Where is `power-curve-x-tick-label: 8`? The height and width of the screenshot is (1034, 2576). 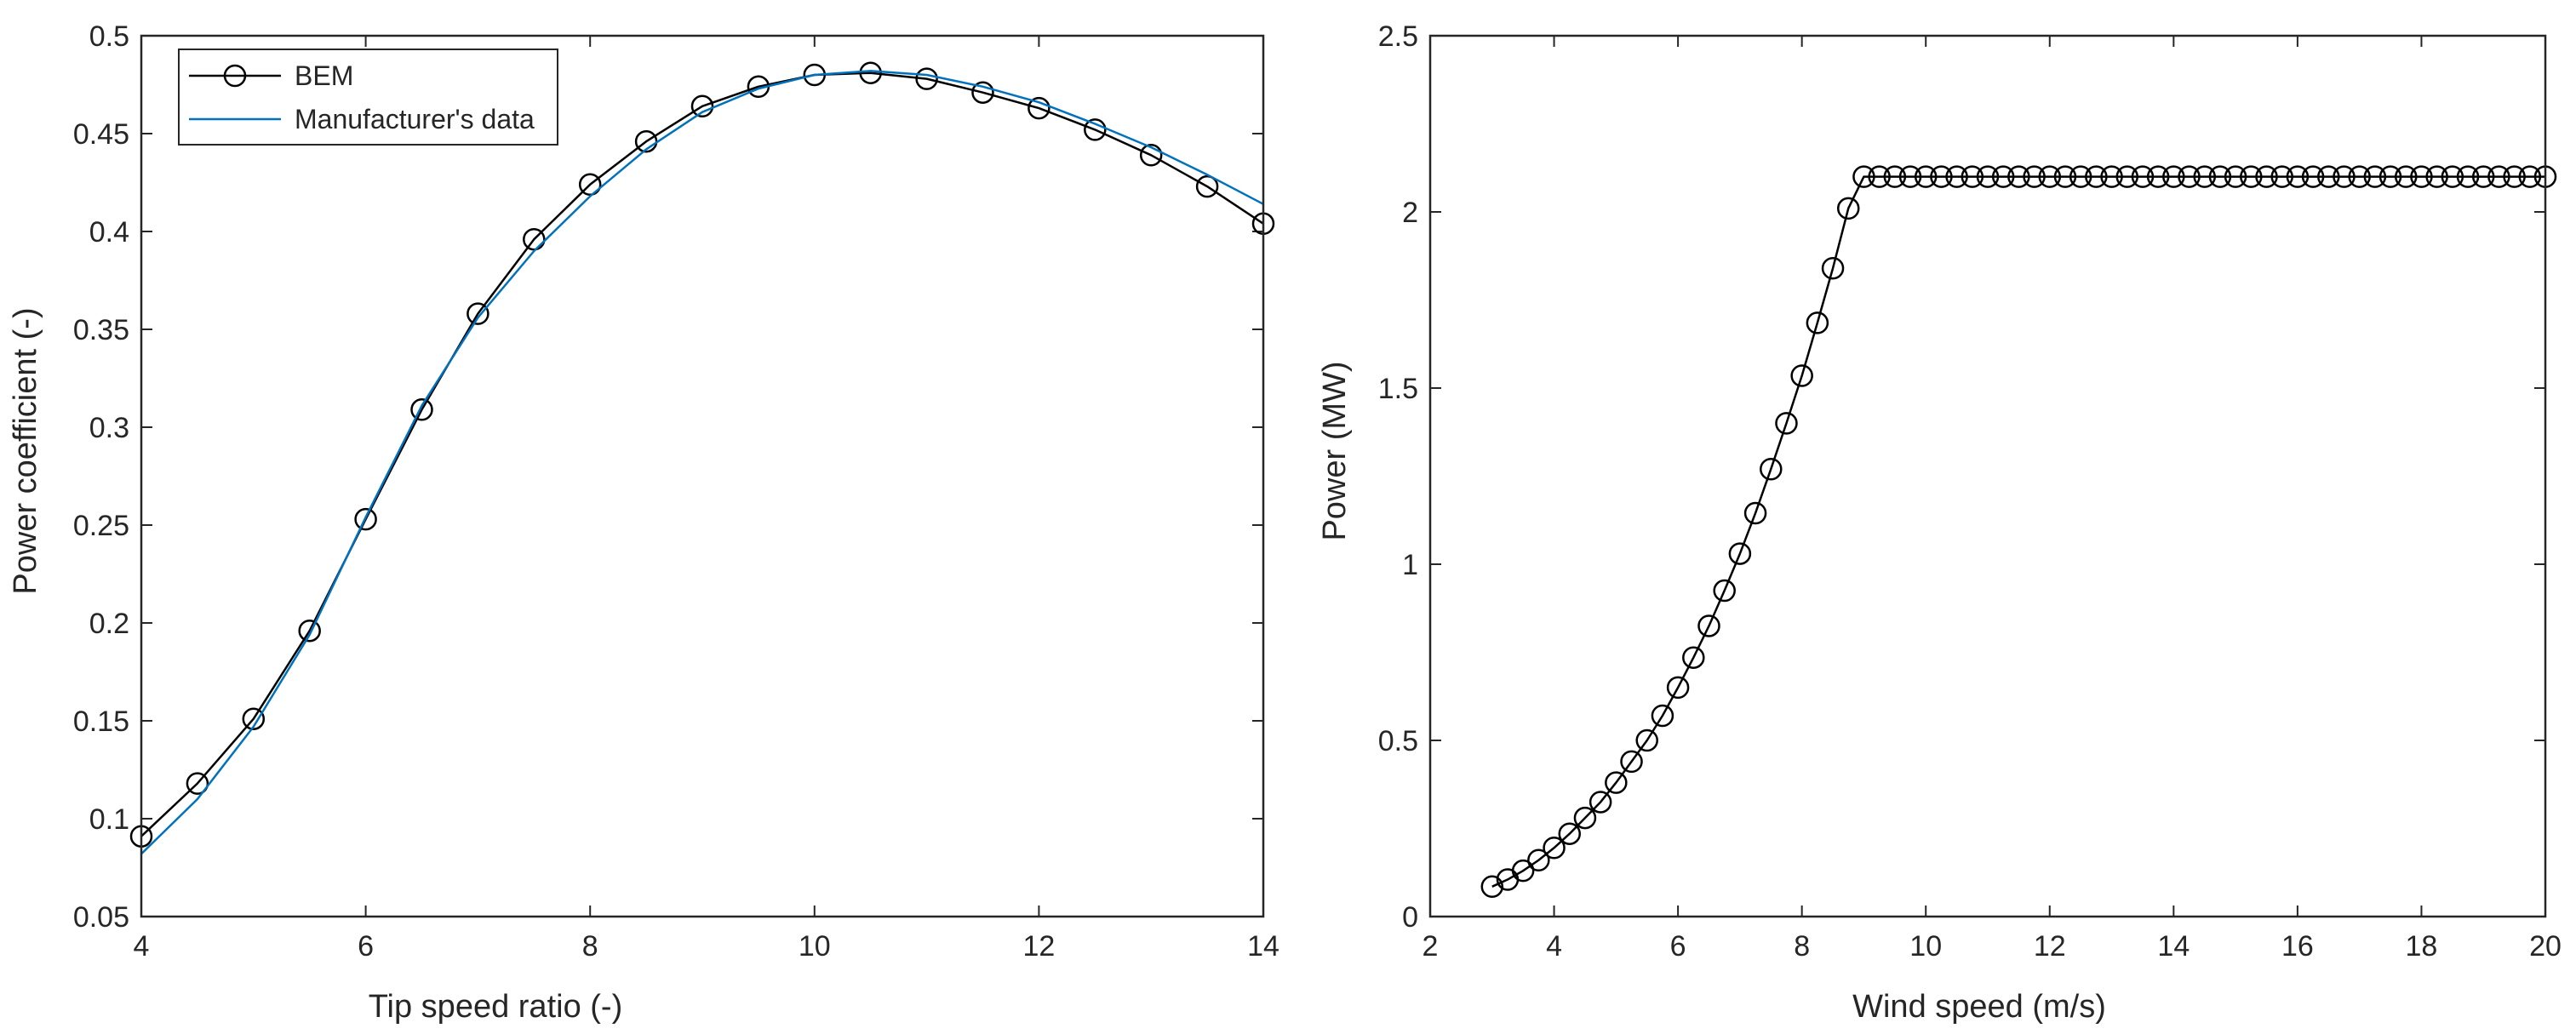
power-curve-x-tick-label: 8 is located at coordinates (1802, 946).